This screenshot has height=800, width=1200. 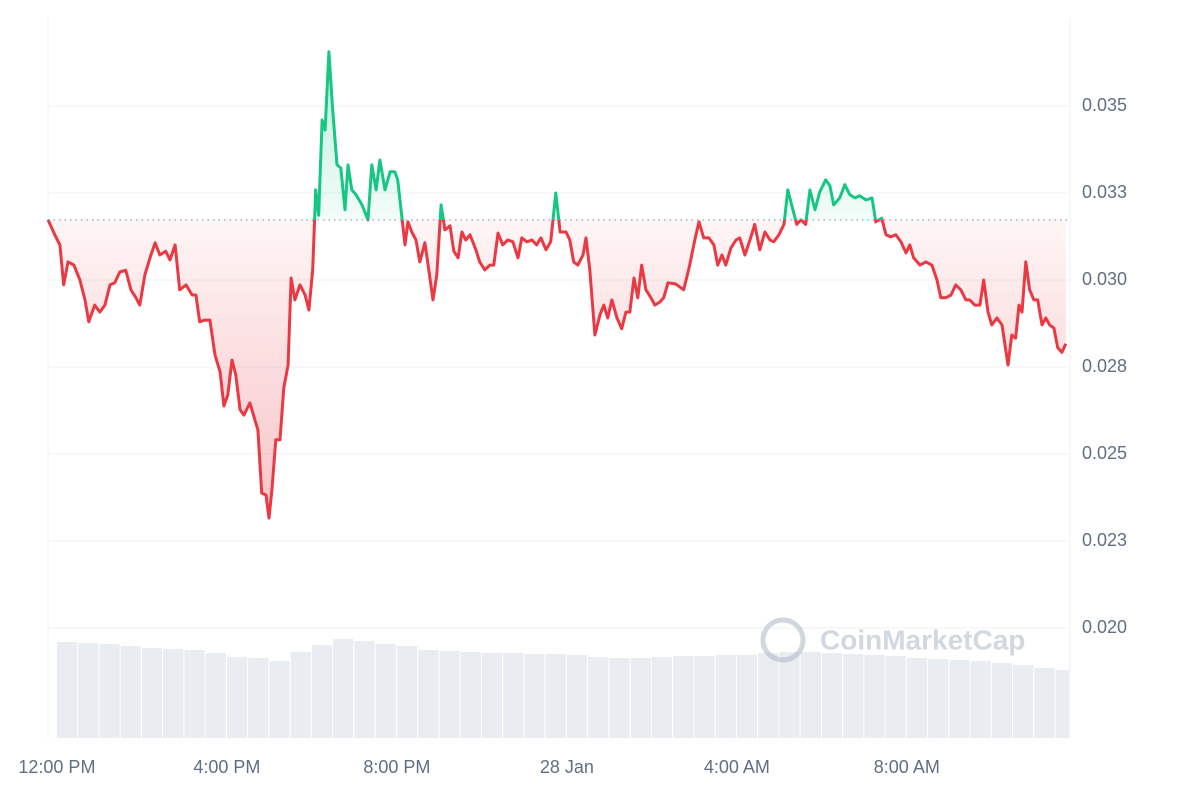 What do you see at coordinates (907, 767) in the screenshot?
I see `x-tick-label: 8:00 AM` at bounding box center [907, 767].